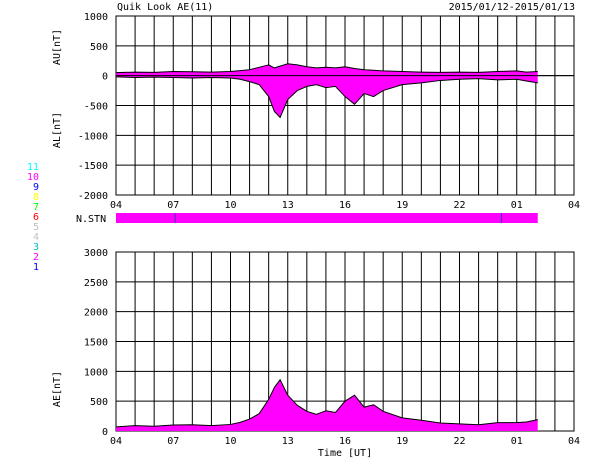 The width and height of the screenshot is (590, 460). I want to click on legend-item: 11, so click(32, 167).